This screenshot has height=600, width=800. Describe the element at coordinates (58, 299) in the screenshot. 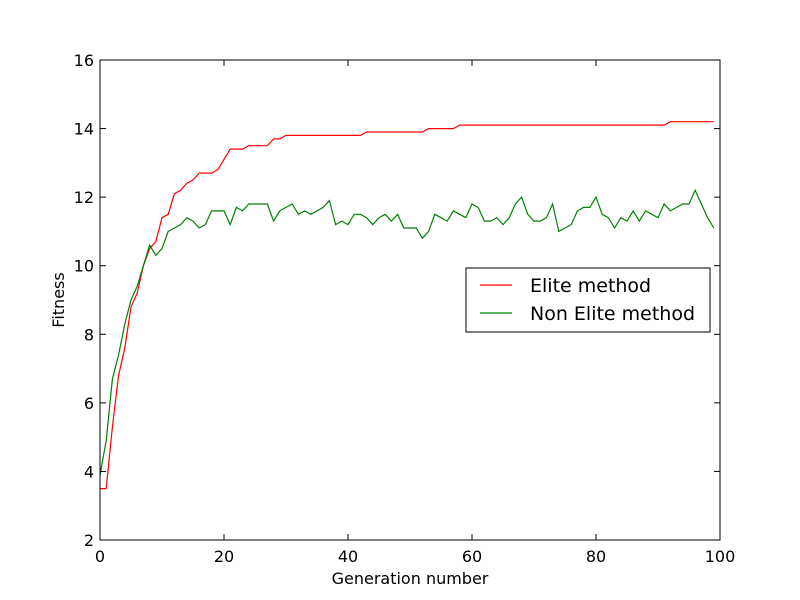

I see `y-axis-label: Fitness` at that location.